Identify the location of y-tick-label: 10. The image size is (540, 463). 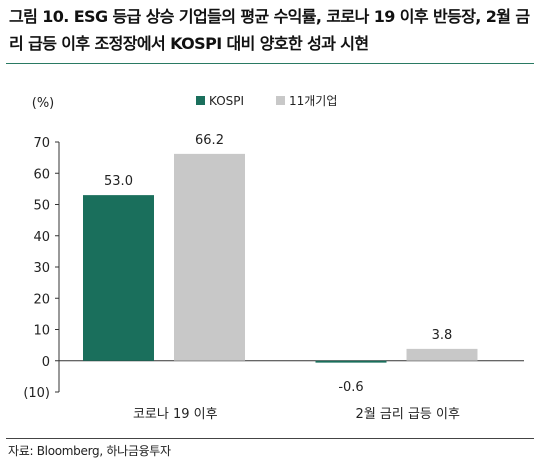
(41, 331).